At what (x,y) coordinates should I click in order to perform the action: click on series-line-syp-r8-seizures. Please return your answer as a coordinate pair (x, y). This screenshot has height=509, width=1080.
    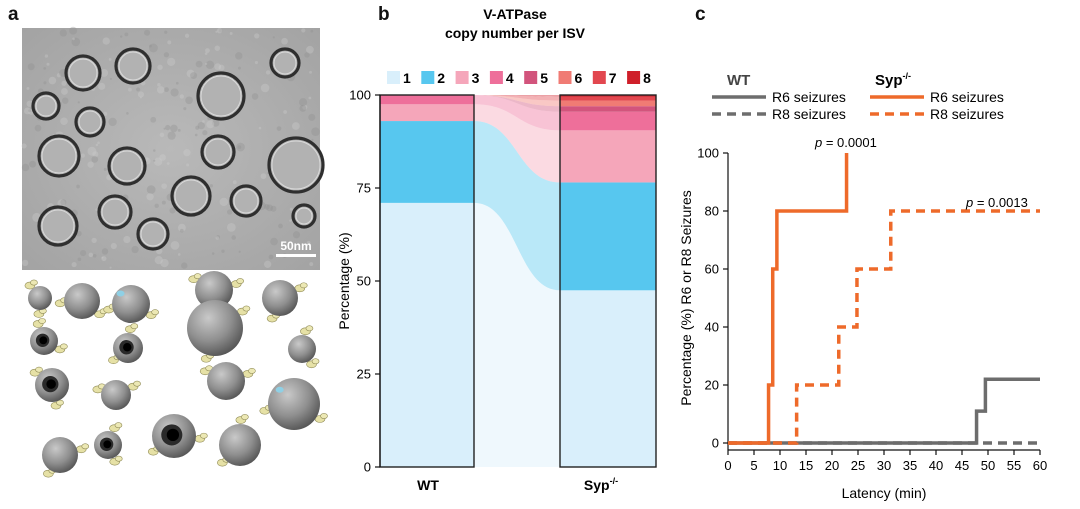
    Looking at the image, I should click on (884, 327).